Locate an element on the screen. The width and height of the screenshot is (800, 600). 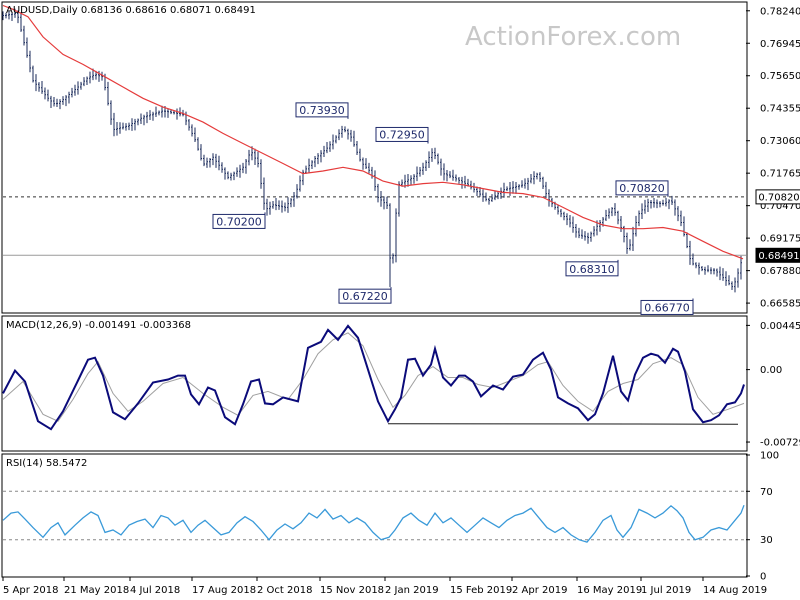
x-tick-label: 15 Feb 2019 is located at coordinates (481, 590).